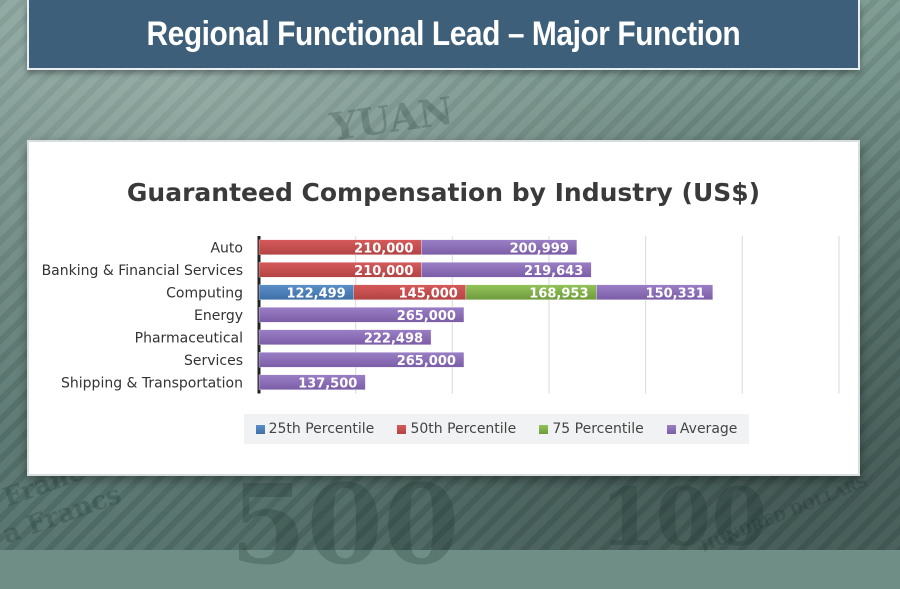 The width and height of the screenshot is (900, 589). I want to click on data-label: 168,953, so click(558, 293).